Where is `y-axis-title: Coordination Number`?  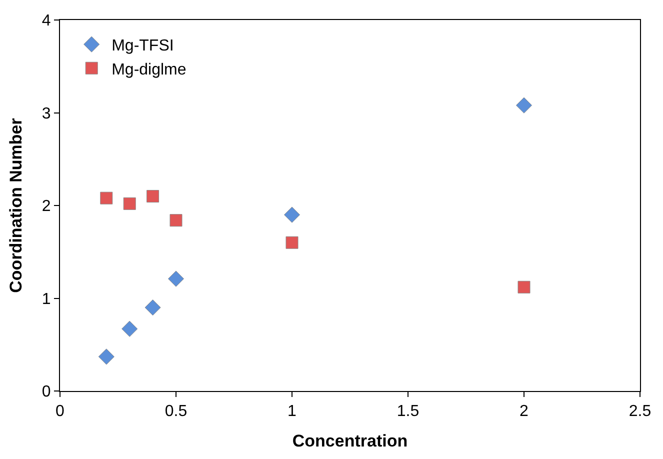 y-axis-title: Coordination Number is located at coordinates (16, 205).